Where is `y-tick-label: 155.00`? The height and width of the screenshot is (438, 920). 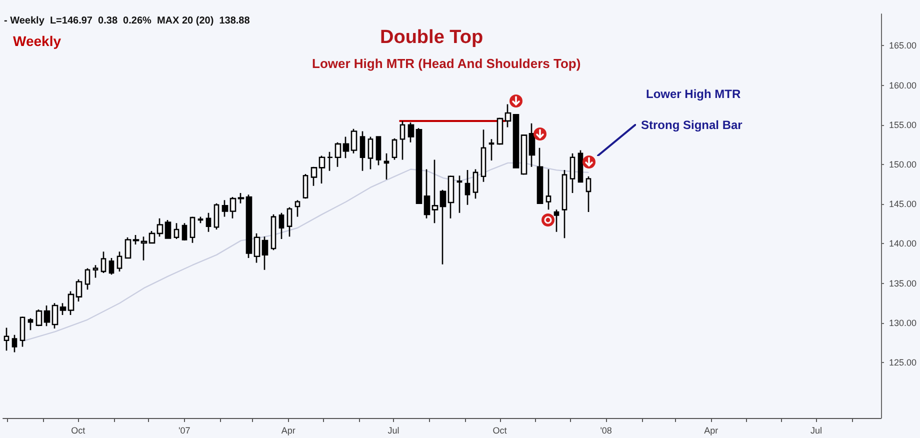 y-tick-label: 155.00 is located at coordinates (903, 125).